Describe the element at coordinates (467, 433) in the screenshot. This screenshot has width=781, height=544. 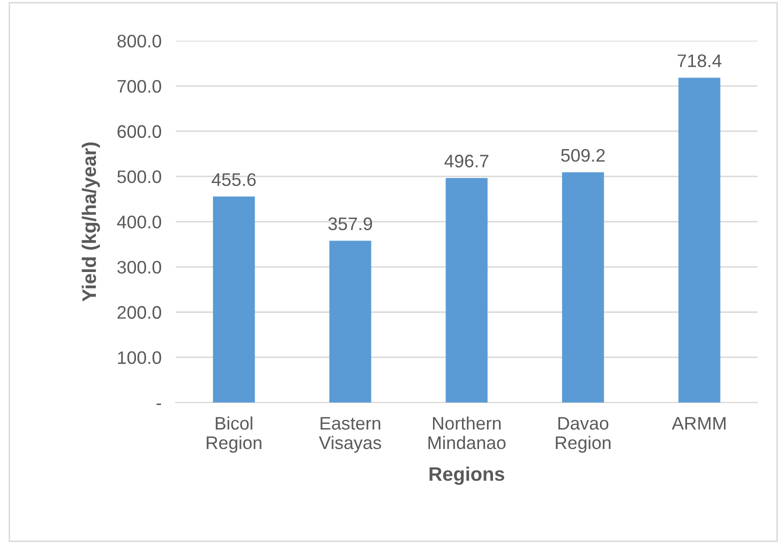
I see `x-tick-label: Northern Mindanao` at that location.